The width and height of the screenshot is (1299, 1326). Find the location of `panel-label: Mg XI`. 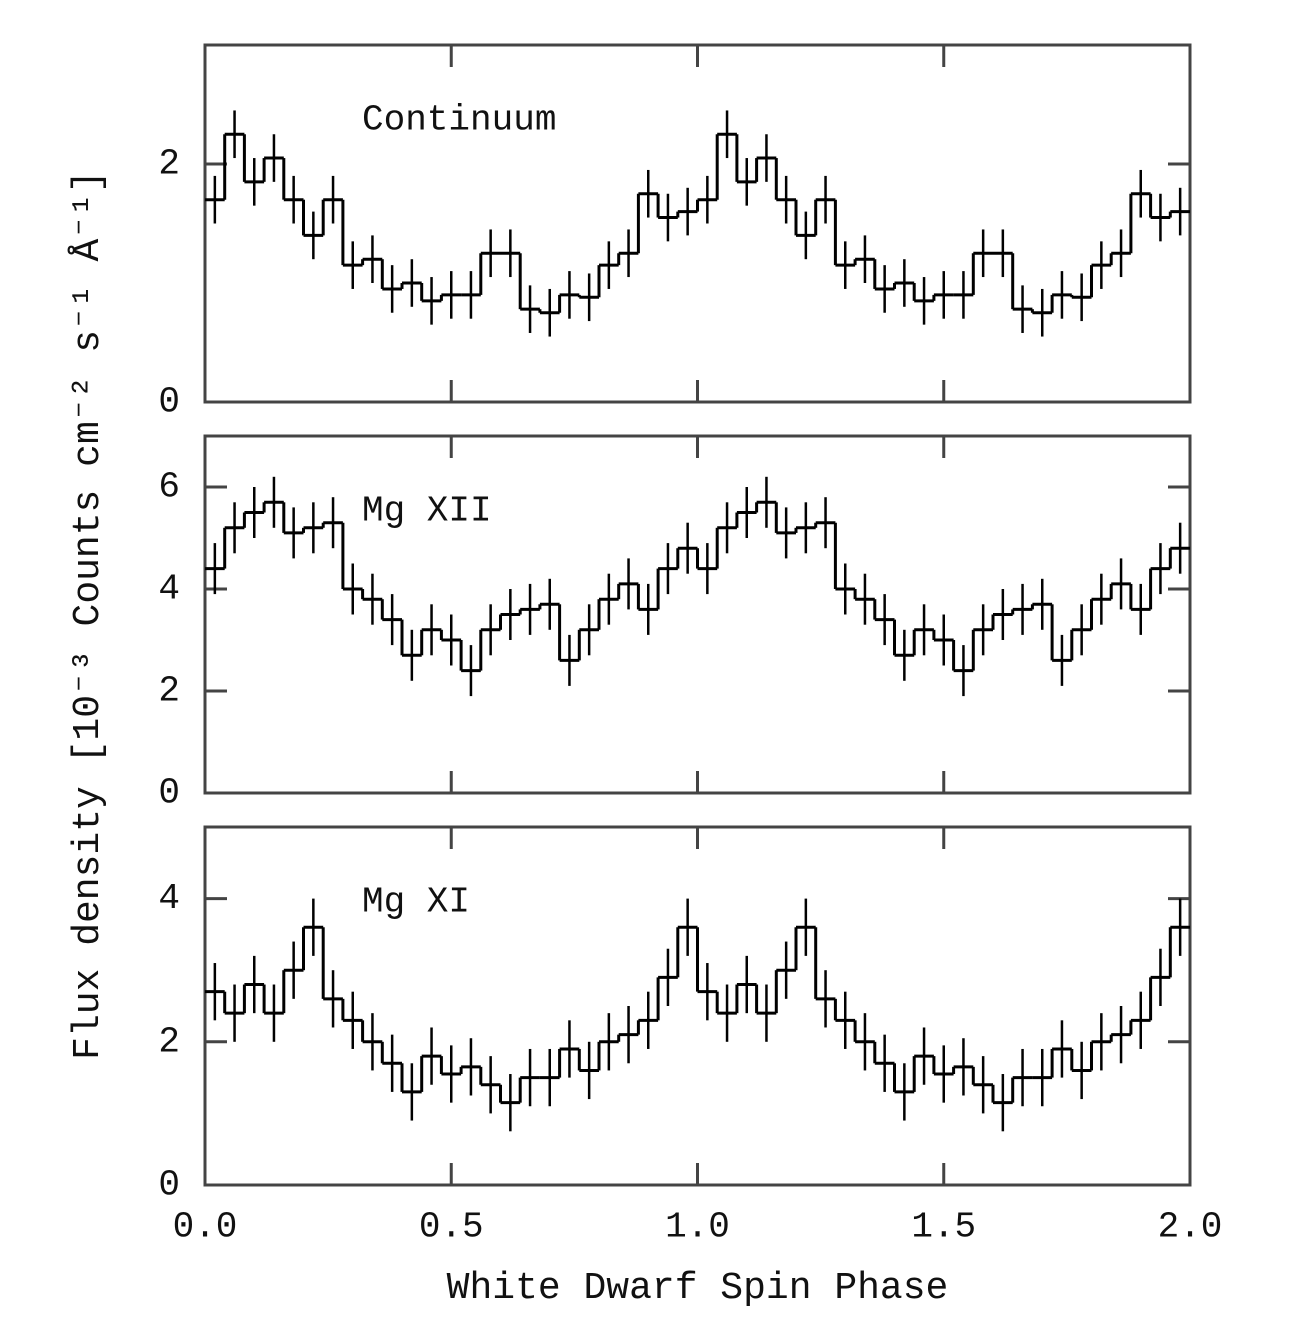

panel-label: Mg XI is located at coordinates (416, 902).